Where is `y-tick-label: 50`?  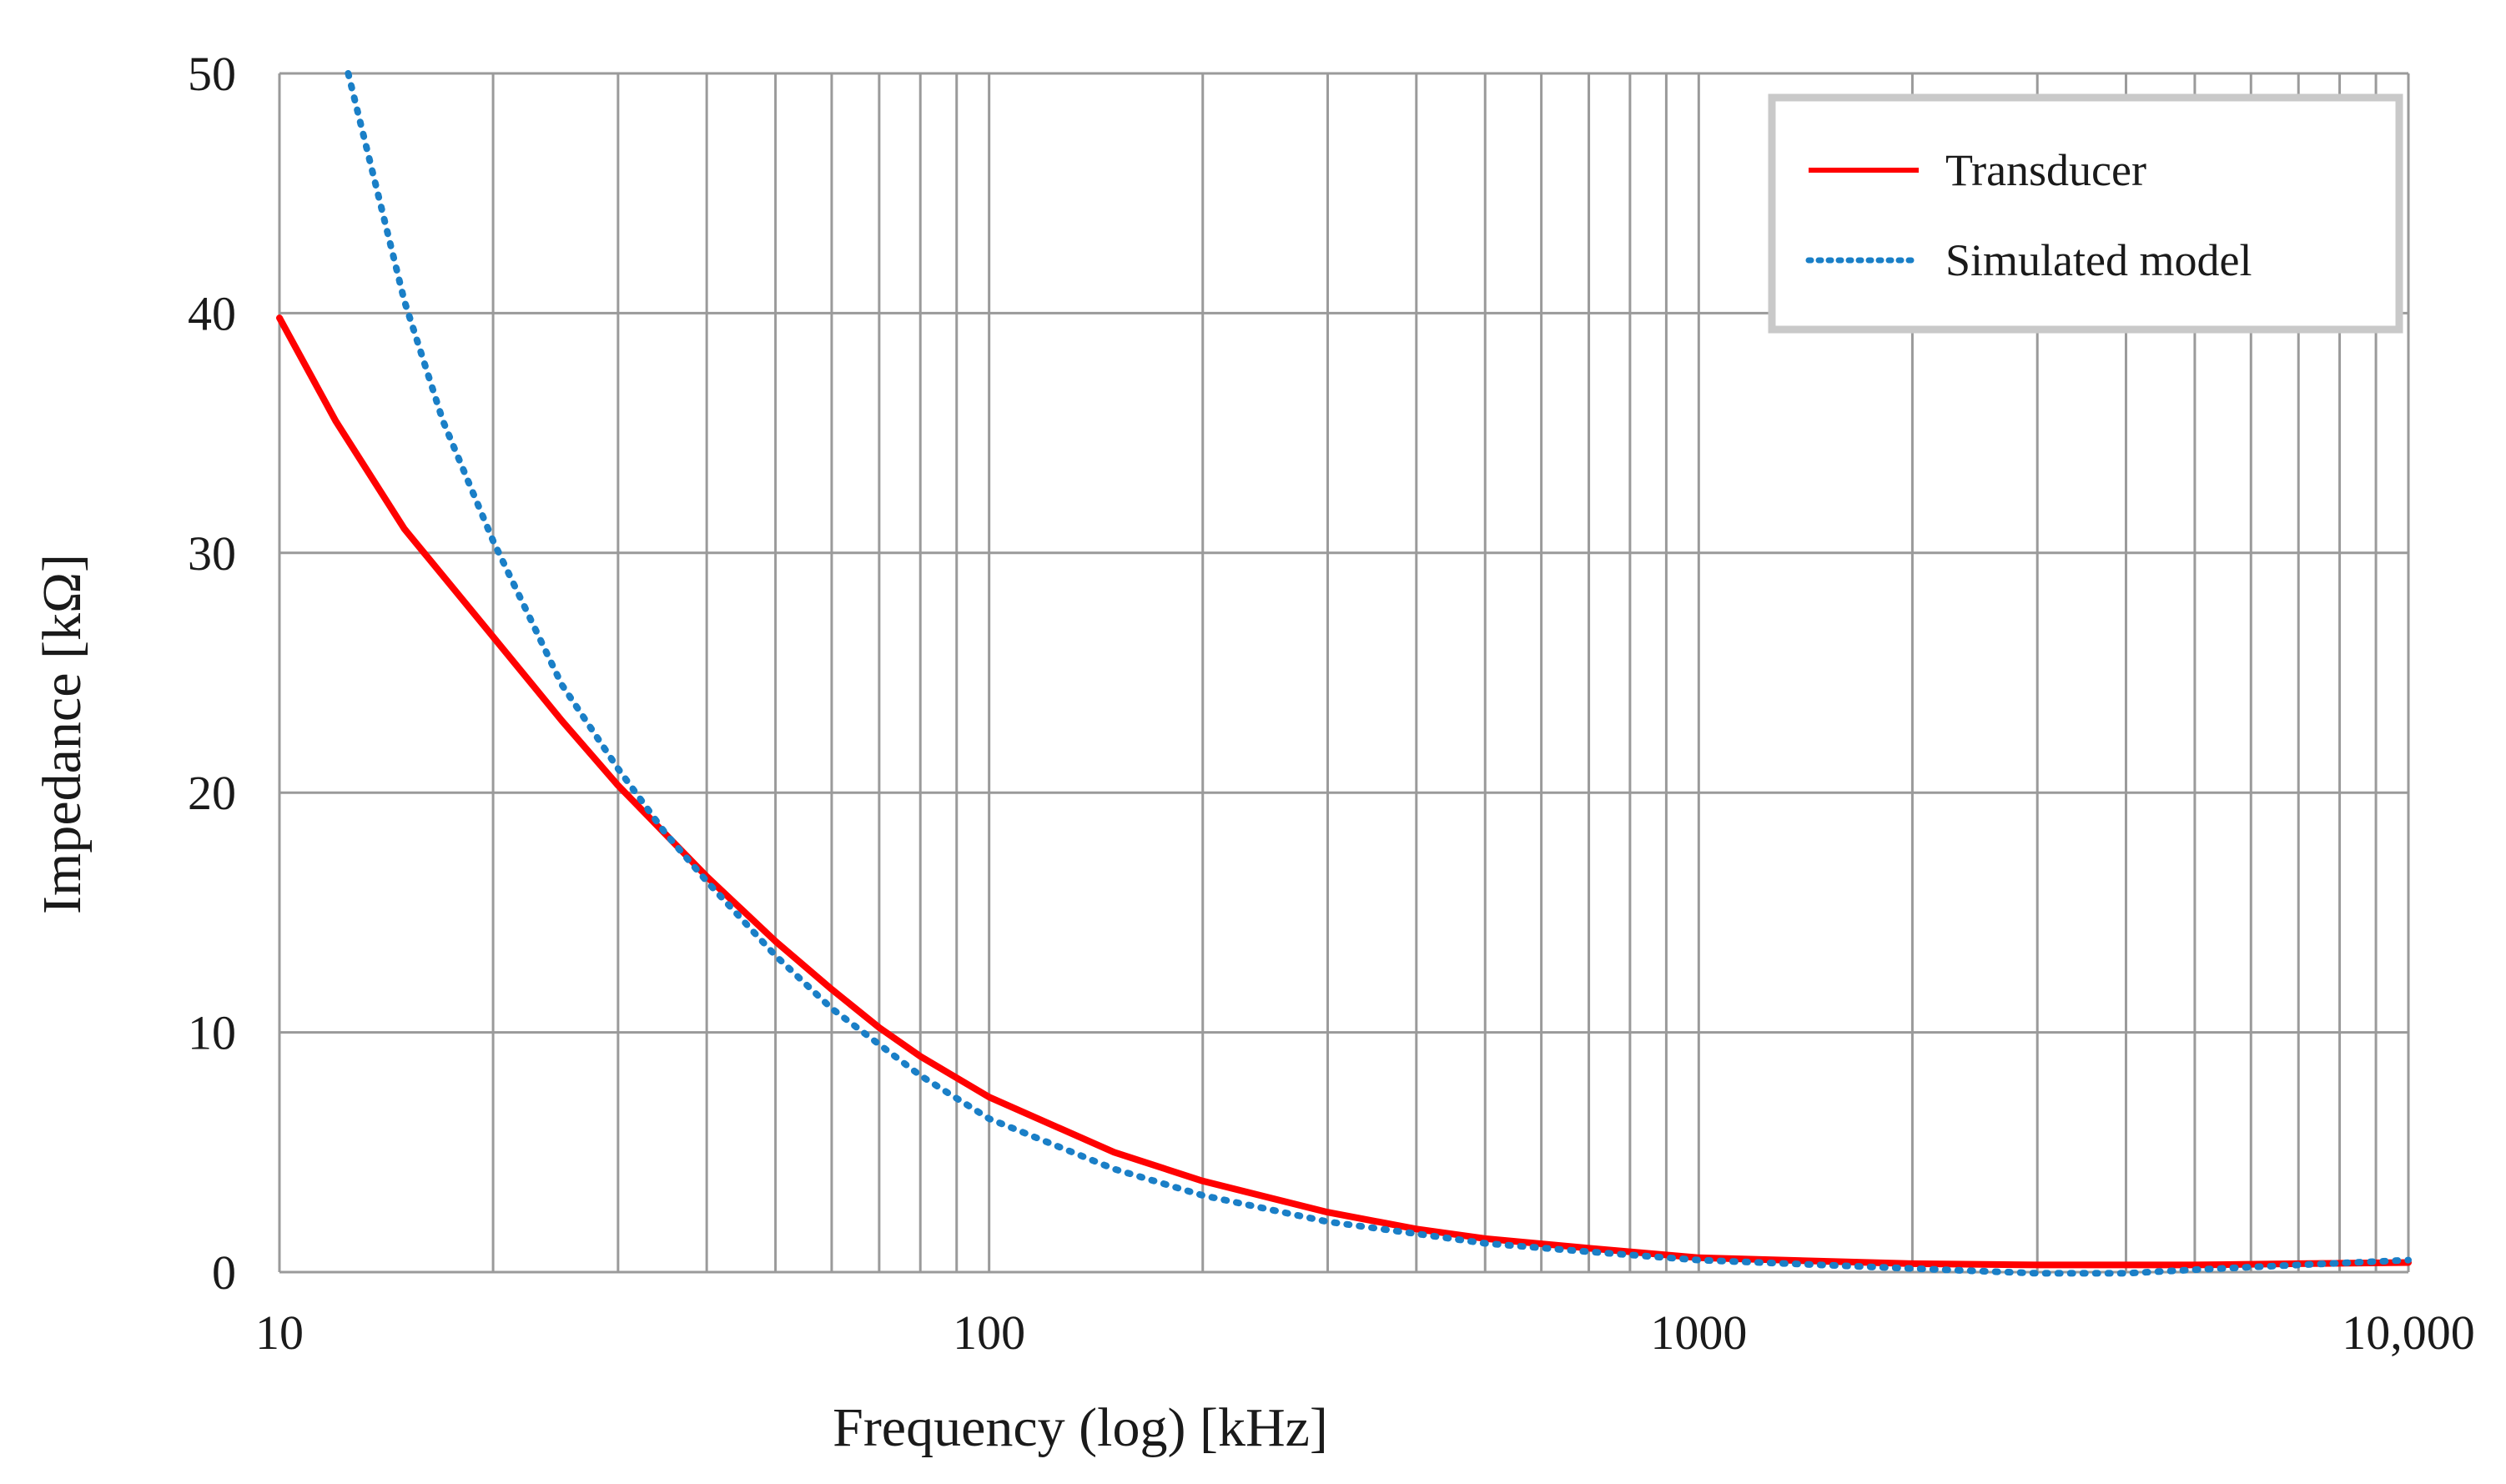
y-tick-label: 50 is located at coordinates (212, 74).